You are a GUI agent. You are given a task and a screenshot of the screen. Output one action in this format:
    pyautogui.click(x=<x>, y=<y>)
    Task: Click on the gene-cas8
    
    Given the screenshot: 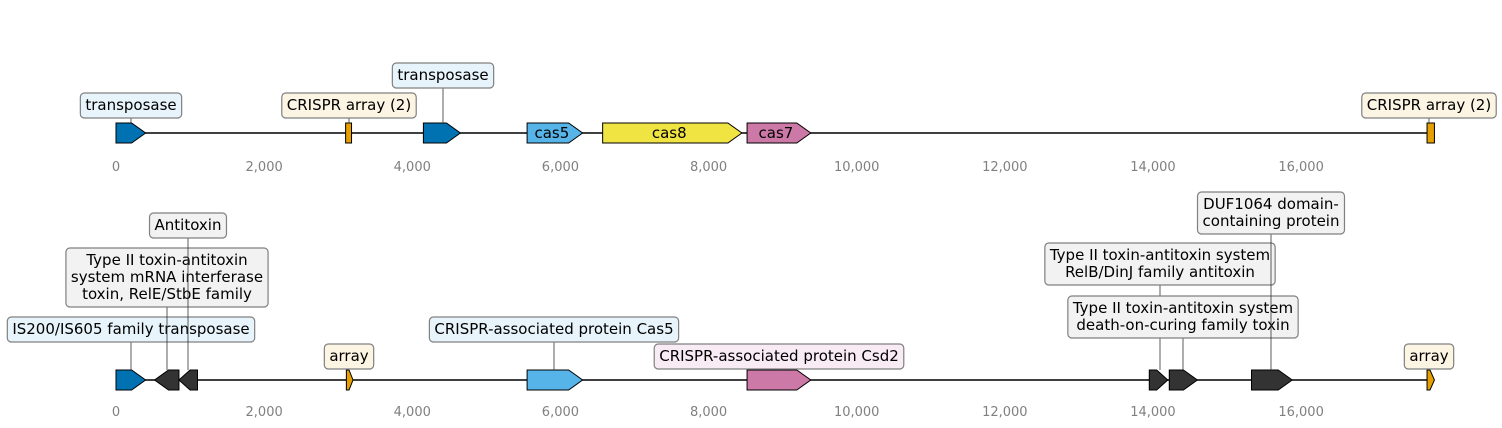 What is the action you would take?
    pyautogui.click(x=672, y=133)
    